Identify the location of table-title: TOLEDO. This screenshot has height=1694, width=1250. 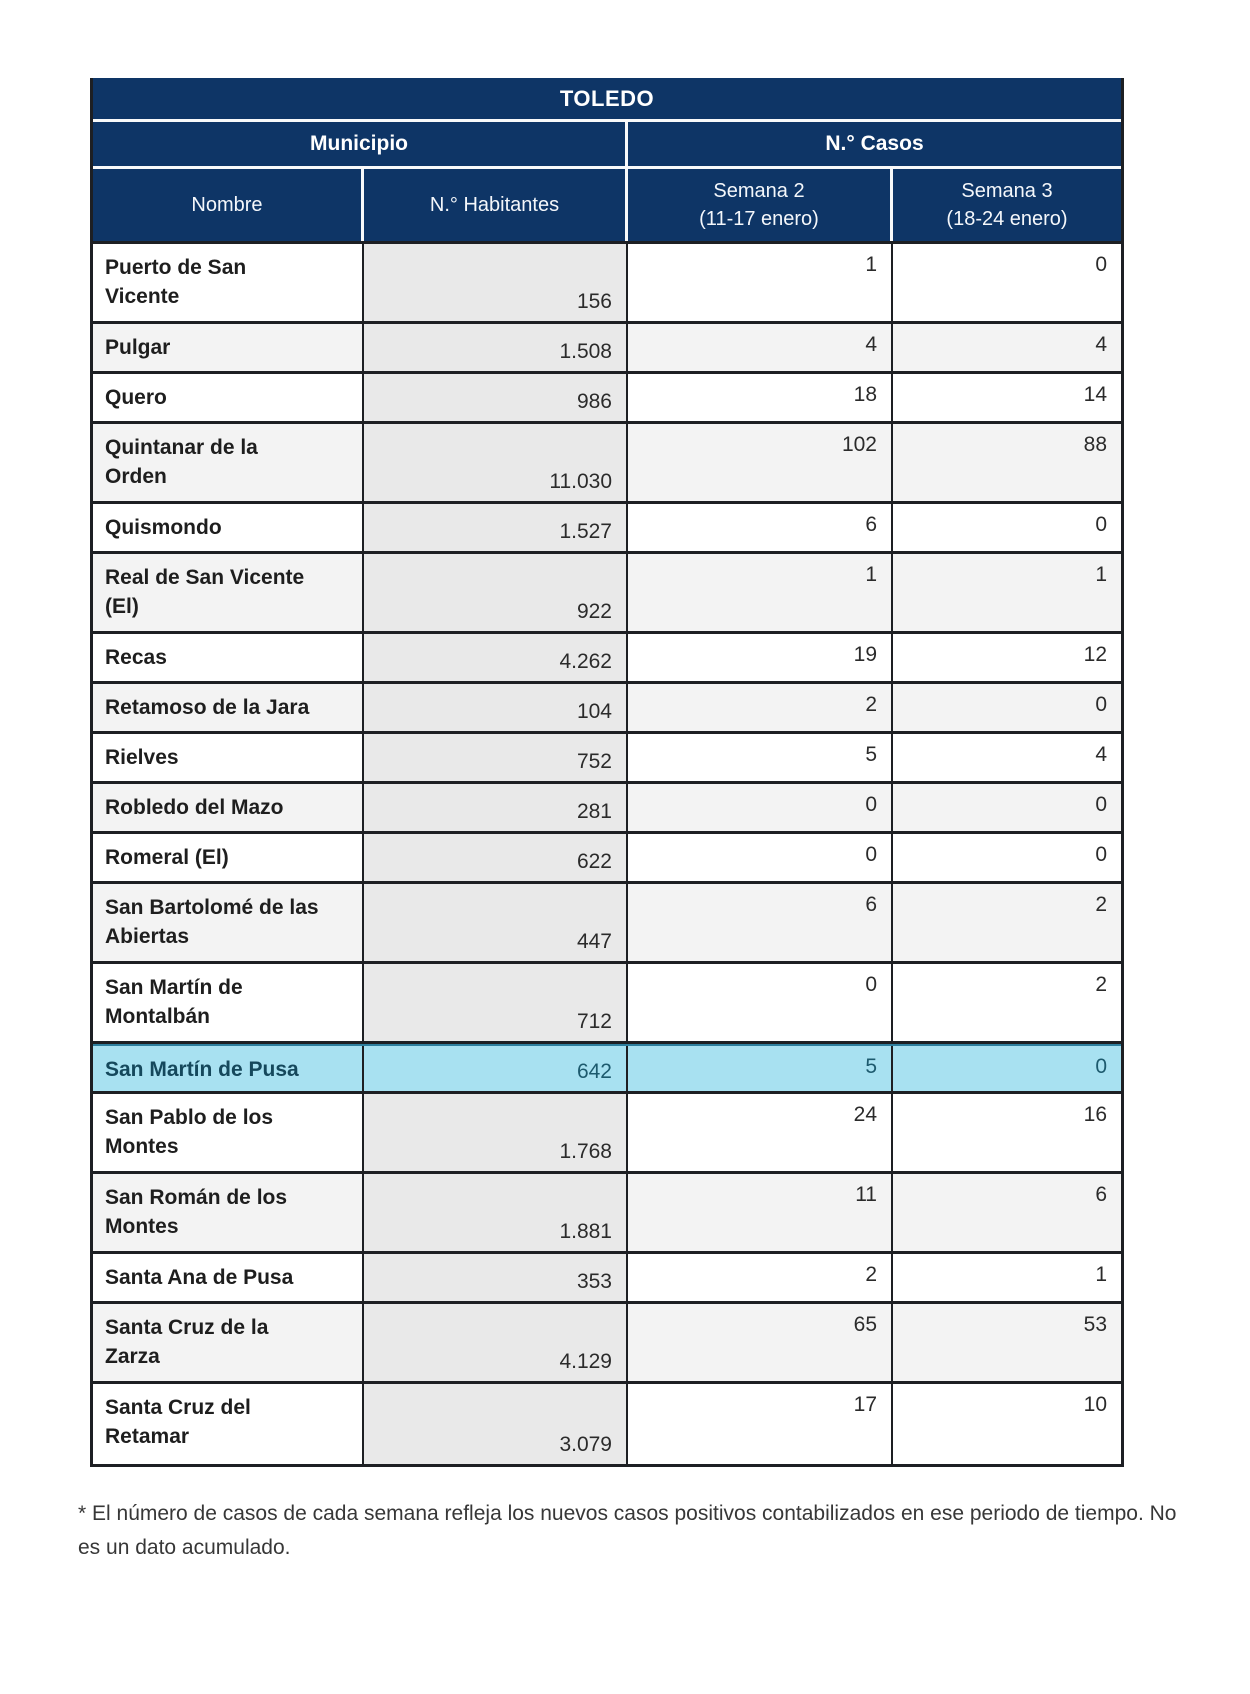
(607, 100).